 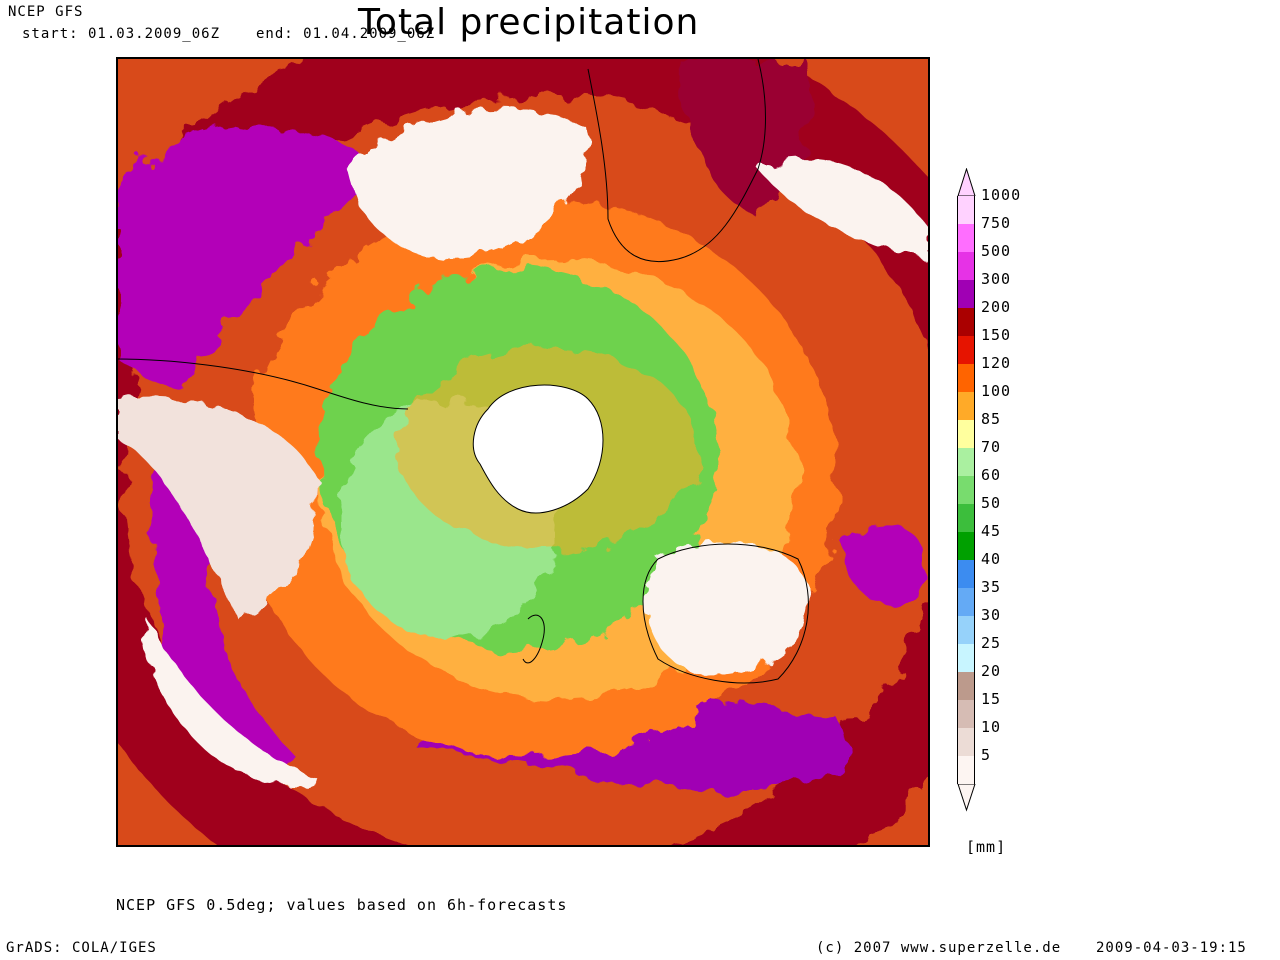 What do you see at coordinates (991, 615) in the screenshot?
I see `legend-label: 30` at bounding box center [991, 615].